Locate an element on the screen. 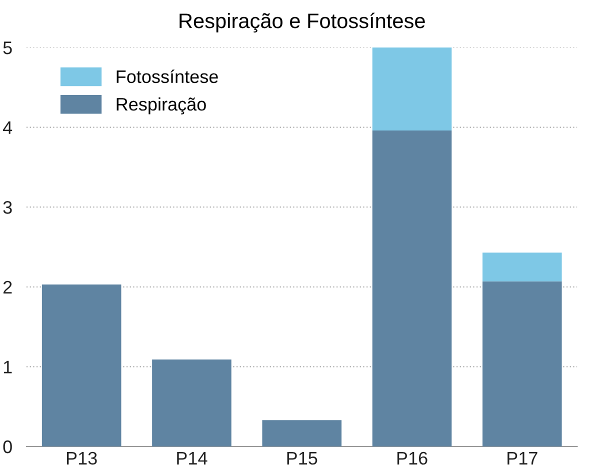 This screenshot has width=589, height=475. y-tick-label: 0 is located at coordinates (7, 447).